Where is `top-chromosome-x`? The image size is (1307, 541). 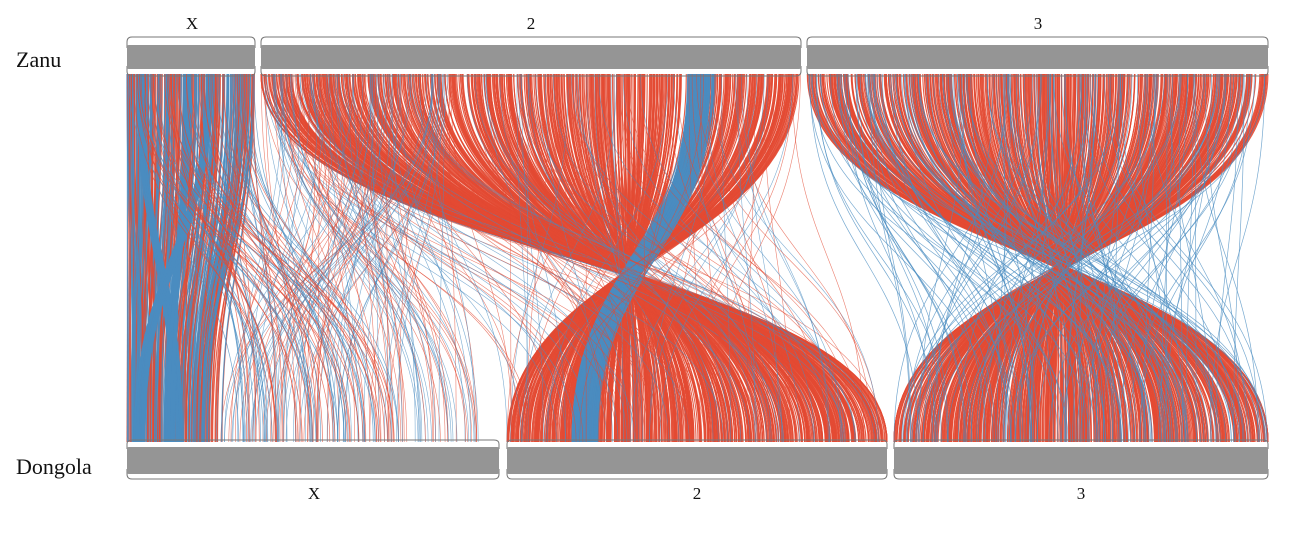 top-chromosome-x is located at coordinates (191, 56).